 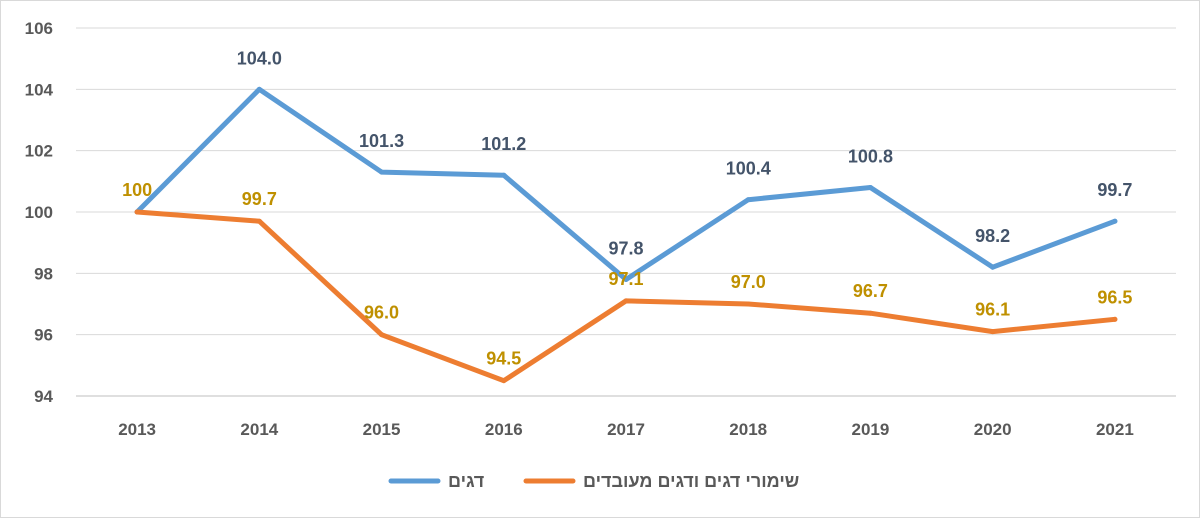 I want to click on x-tick-label: 2013, so click(x=137, y=429).